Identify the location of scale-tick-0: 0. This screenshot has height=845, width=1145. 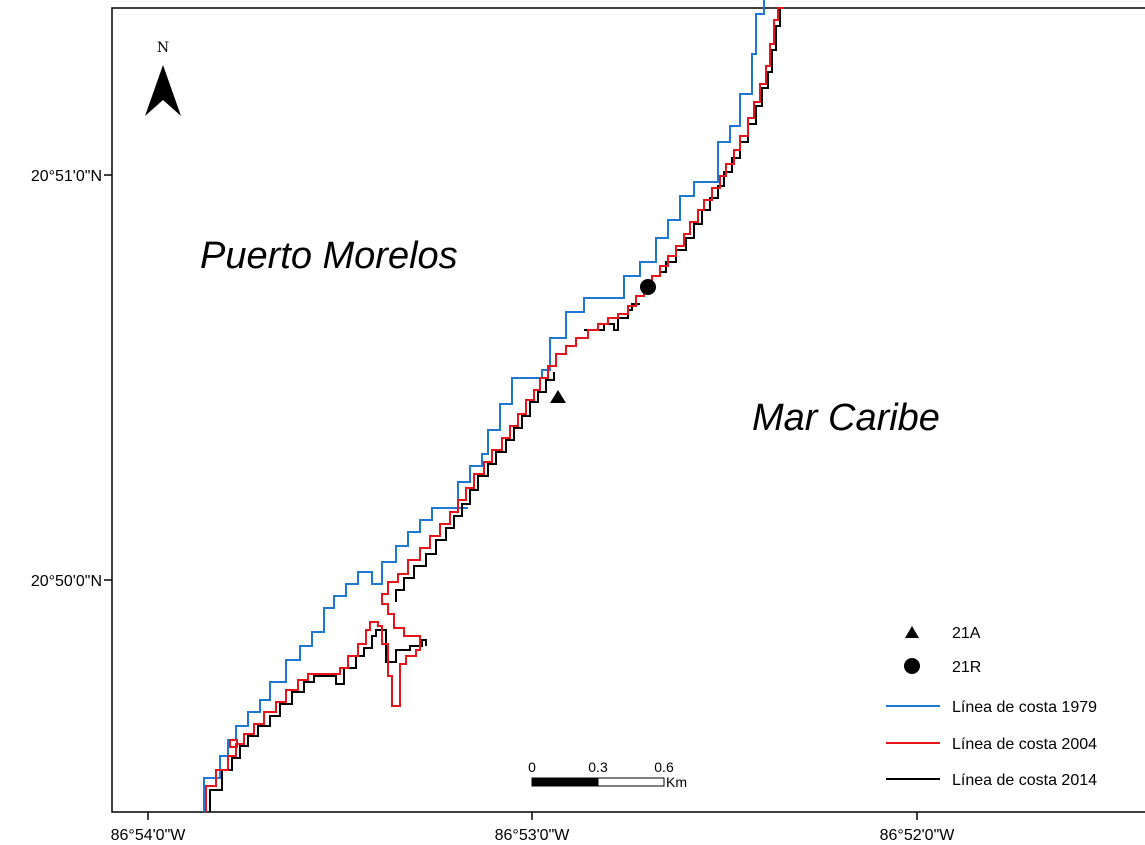
(532, 767).